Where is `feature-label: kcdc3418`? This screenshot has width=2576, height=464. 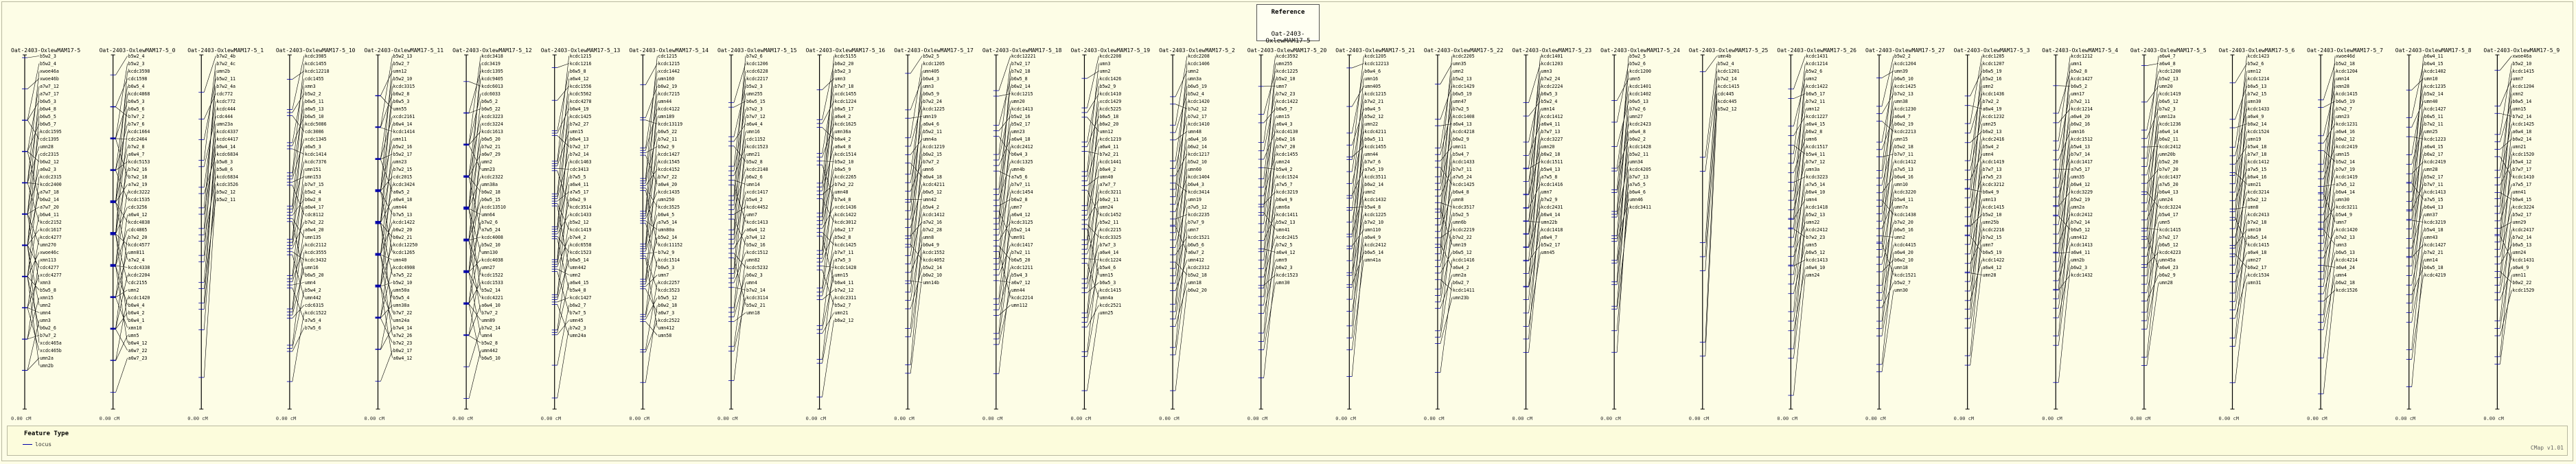 feature-label: kcdc3418 is located at coordinates (492, 56).